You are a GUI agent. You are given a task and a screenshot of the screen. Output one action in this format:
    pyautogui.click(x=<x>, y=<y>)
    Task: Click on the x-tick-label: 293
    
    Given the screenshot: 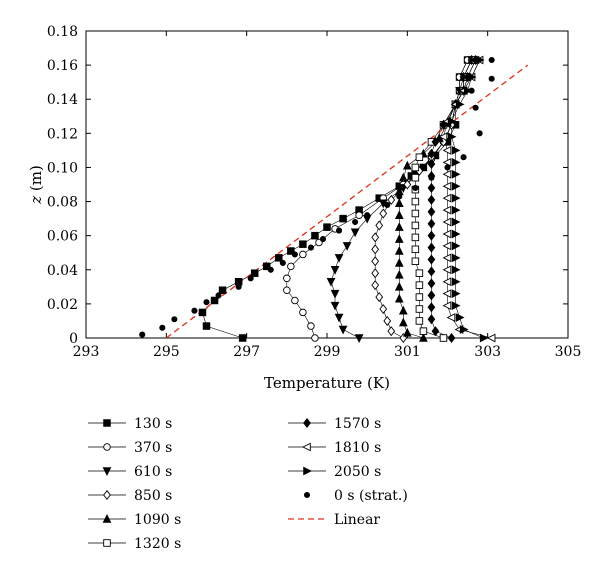 What is the action you would take?
    pyautogui.click(x=86, y=352)
    